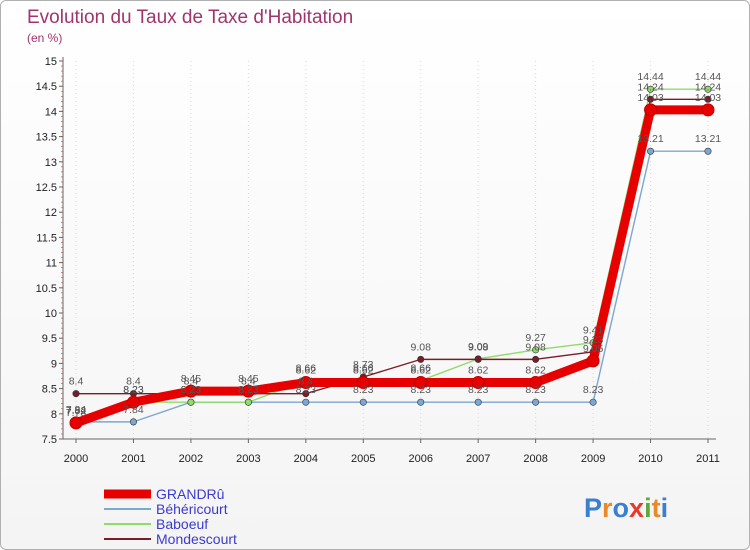 The width and height of the screenshot is (750, 550). I want to click on data-label: 8.73, so click(363, 365).